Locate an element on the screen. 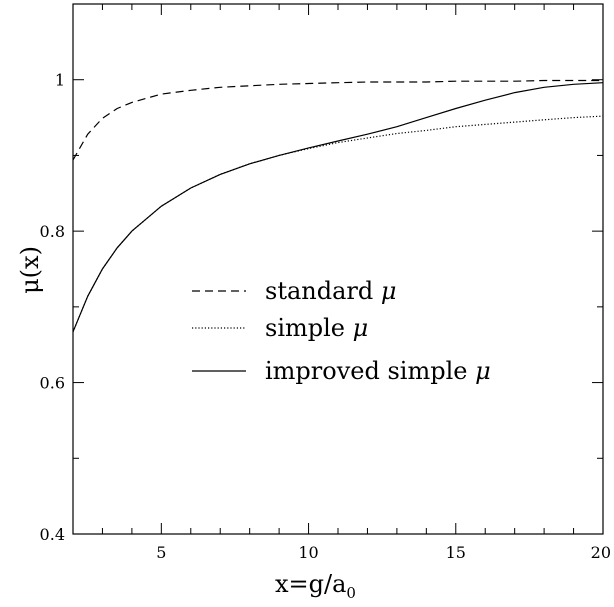 The height and width of the screenshot is (607, 614). series-line-dashed is located at coordinates (337, 120).